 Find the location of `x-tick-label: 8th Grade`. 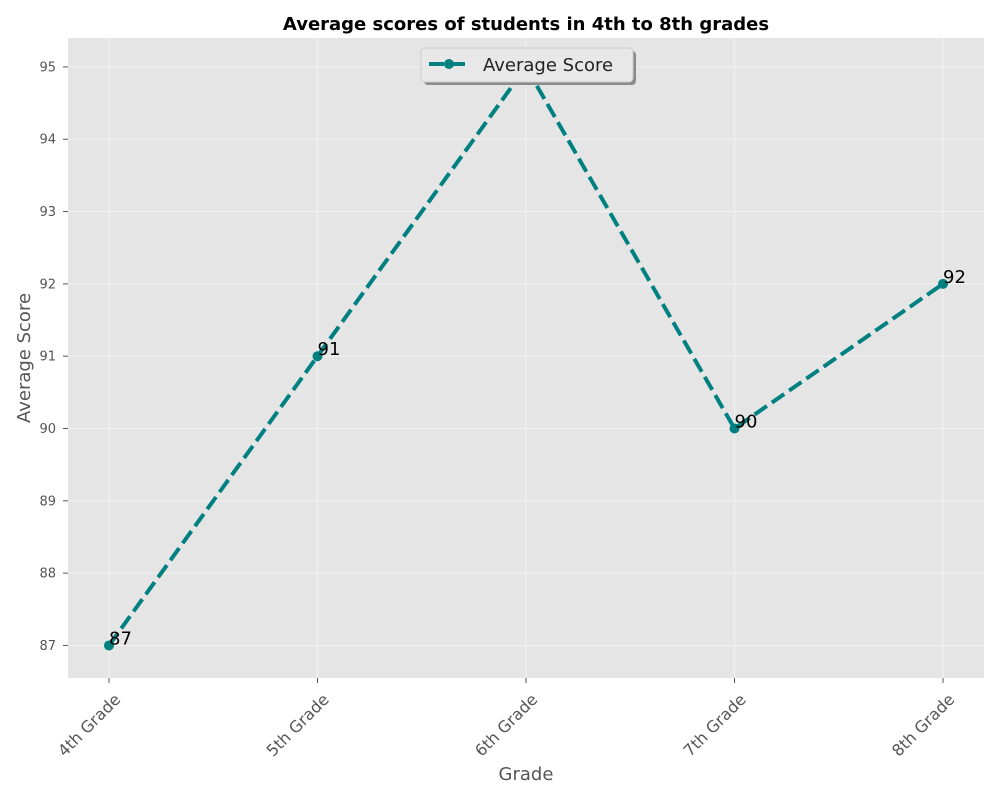

x-tick-label: 8th Grade is located at coordinates (923, 725).